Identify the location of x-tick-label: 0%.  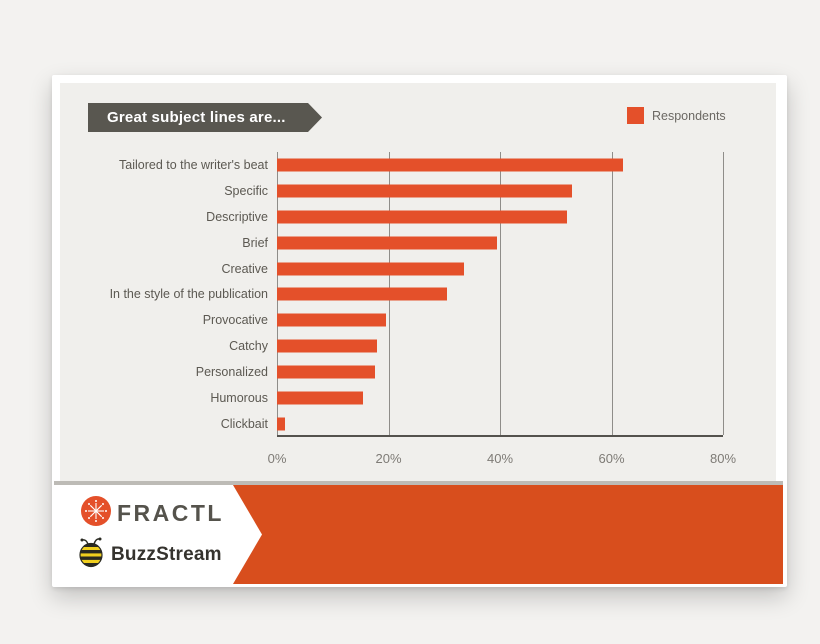
(277, 458).